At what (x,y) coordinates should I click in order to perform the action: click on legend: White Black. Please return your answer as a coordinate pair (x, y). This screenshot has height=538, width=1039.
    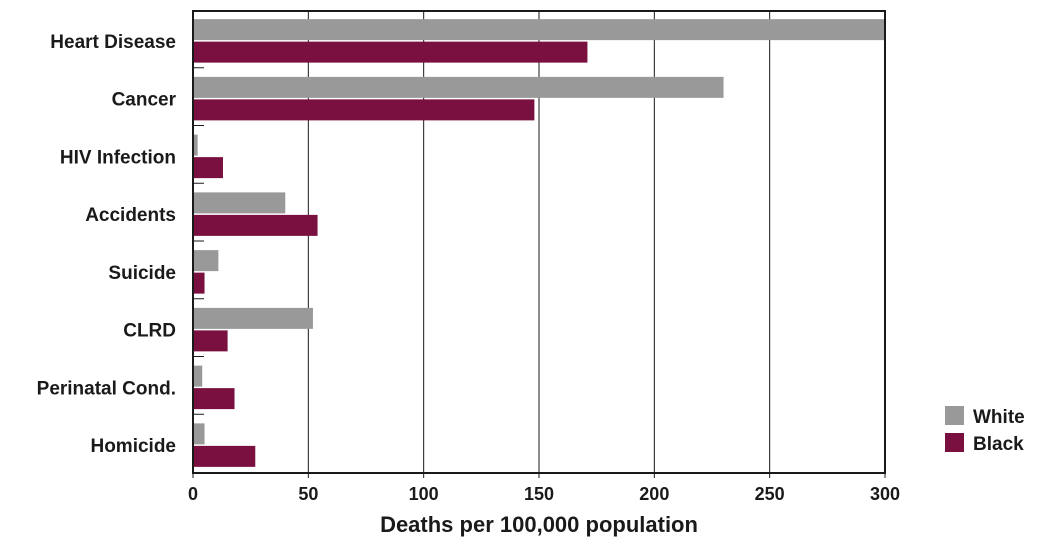
    Looking at the image, I should click on (985, 430).